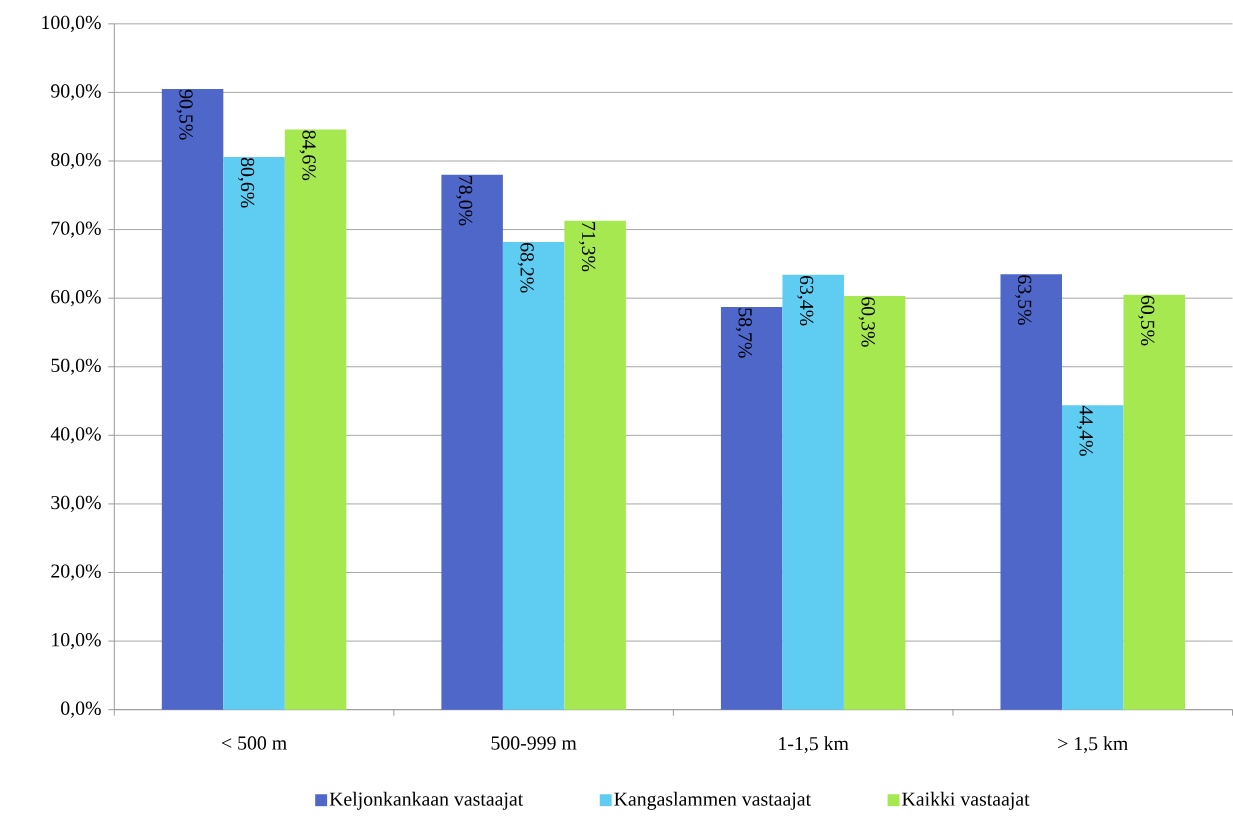 This screenshot has height=816, width=1233. Describe the element at coordinates (76, 641) in the screenshot. I see `y-tick-label: 10,0%` at that location.